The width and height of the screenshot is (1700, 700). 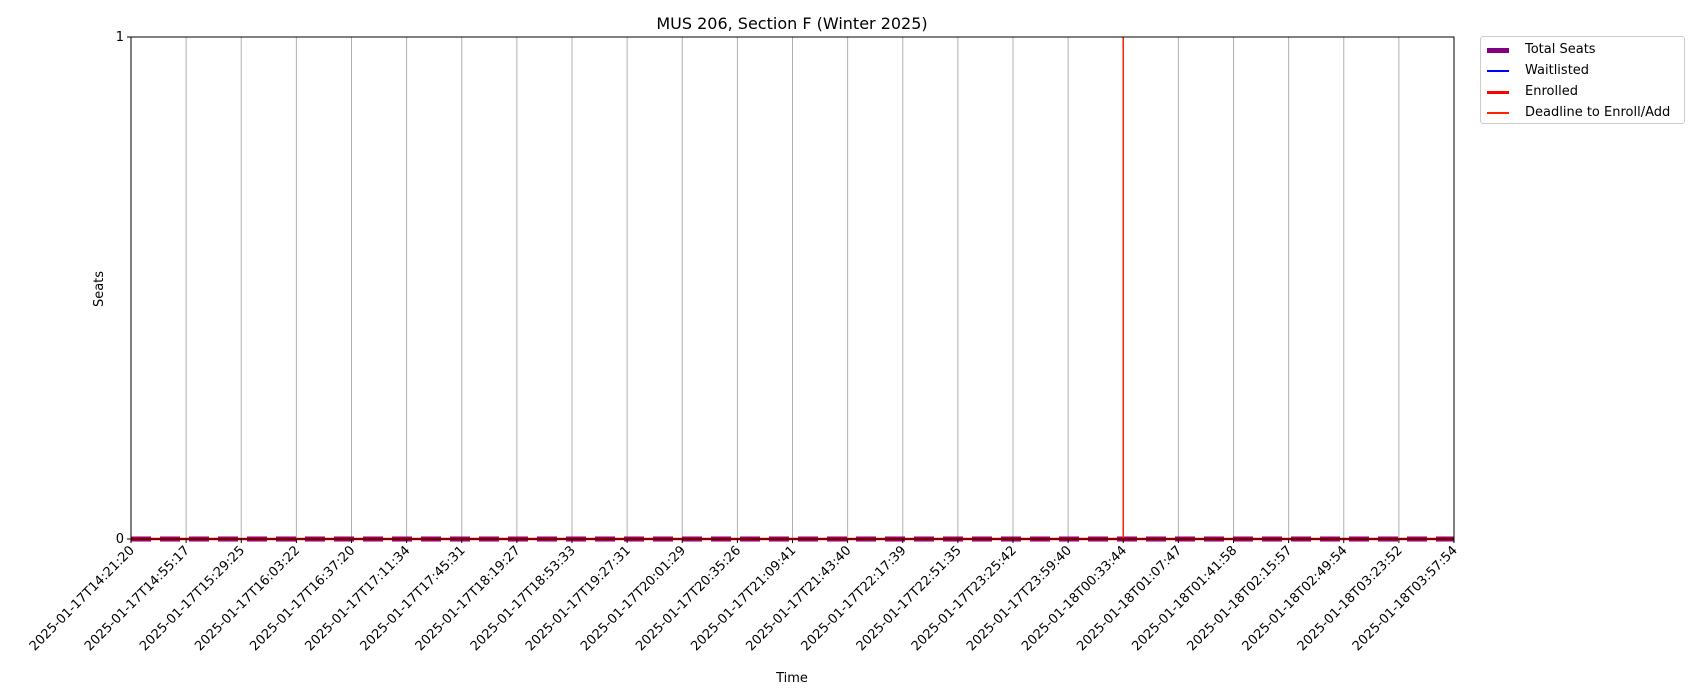 I want to click on legend-label-total-seats: Total Seats, so click(x=1560, y=49).